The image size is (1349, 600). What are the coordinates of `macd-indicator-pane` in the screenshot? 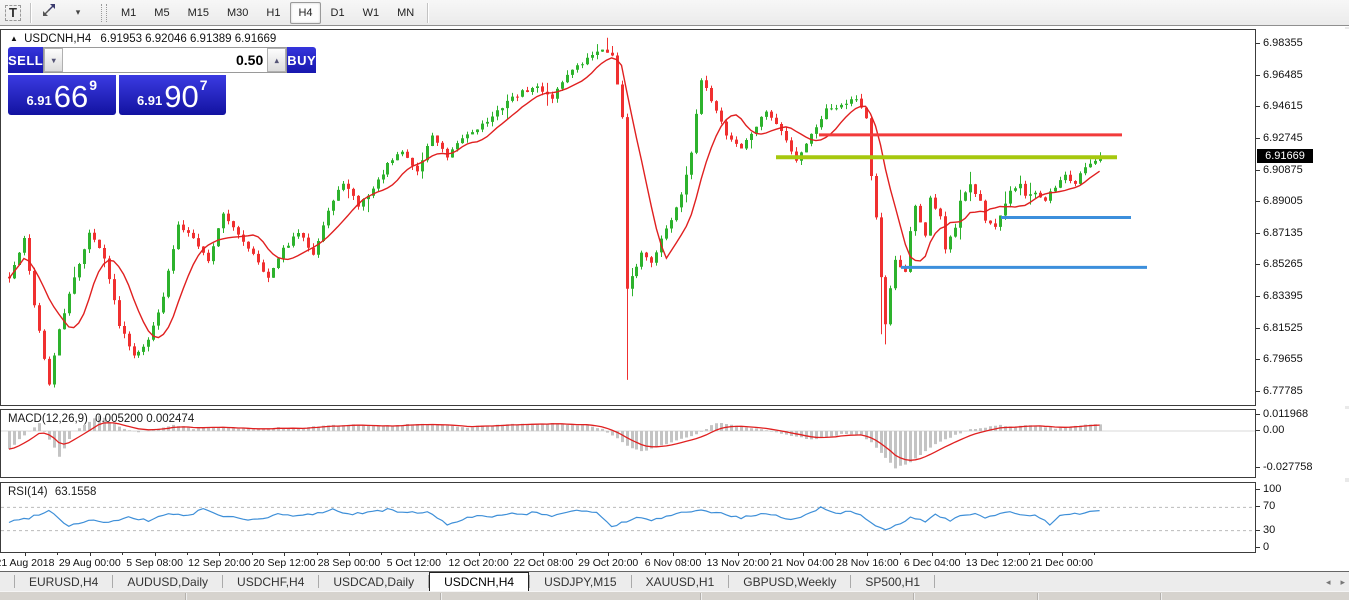 It's located at (628, 443).